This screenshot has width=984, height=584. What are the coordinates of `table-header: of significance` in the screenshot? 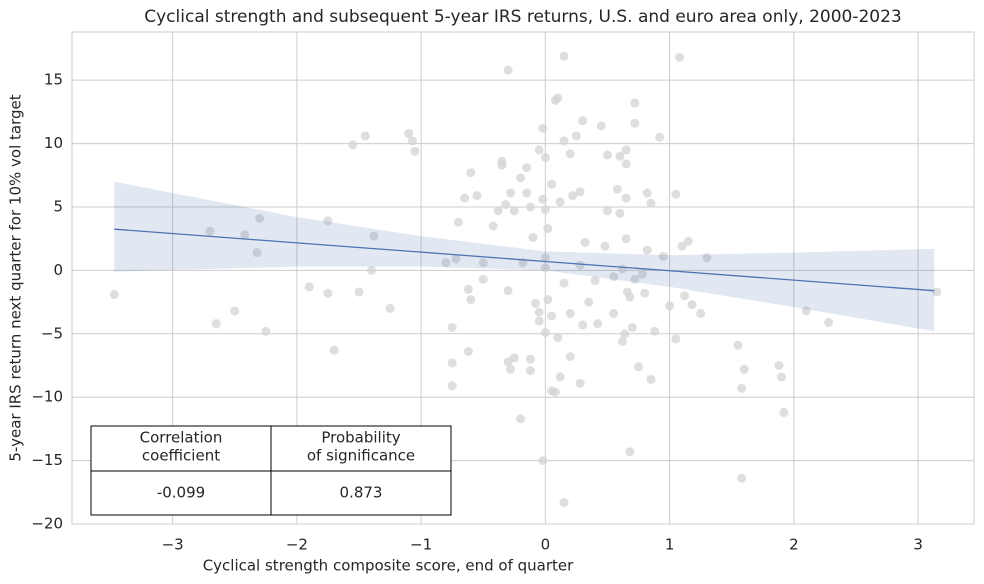 It's located at (361, 456).